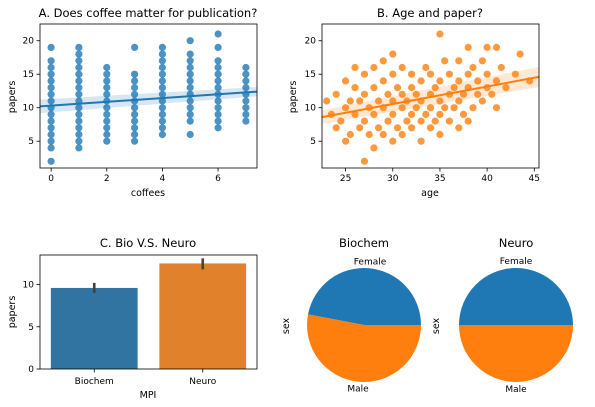  What do you see at coordinates (293, 97) in the screenshot?
I see `age-y-axis-label: papers` at bounding box center [293, 97].